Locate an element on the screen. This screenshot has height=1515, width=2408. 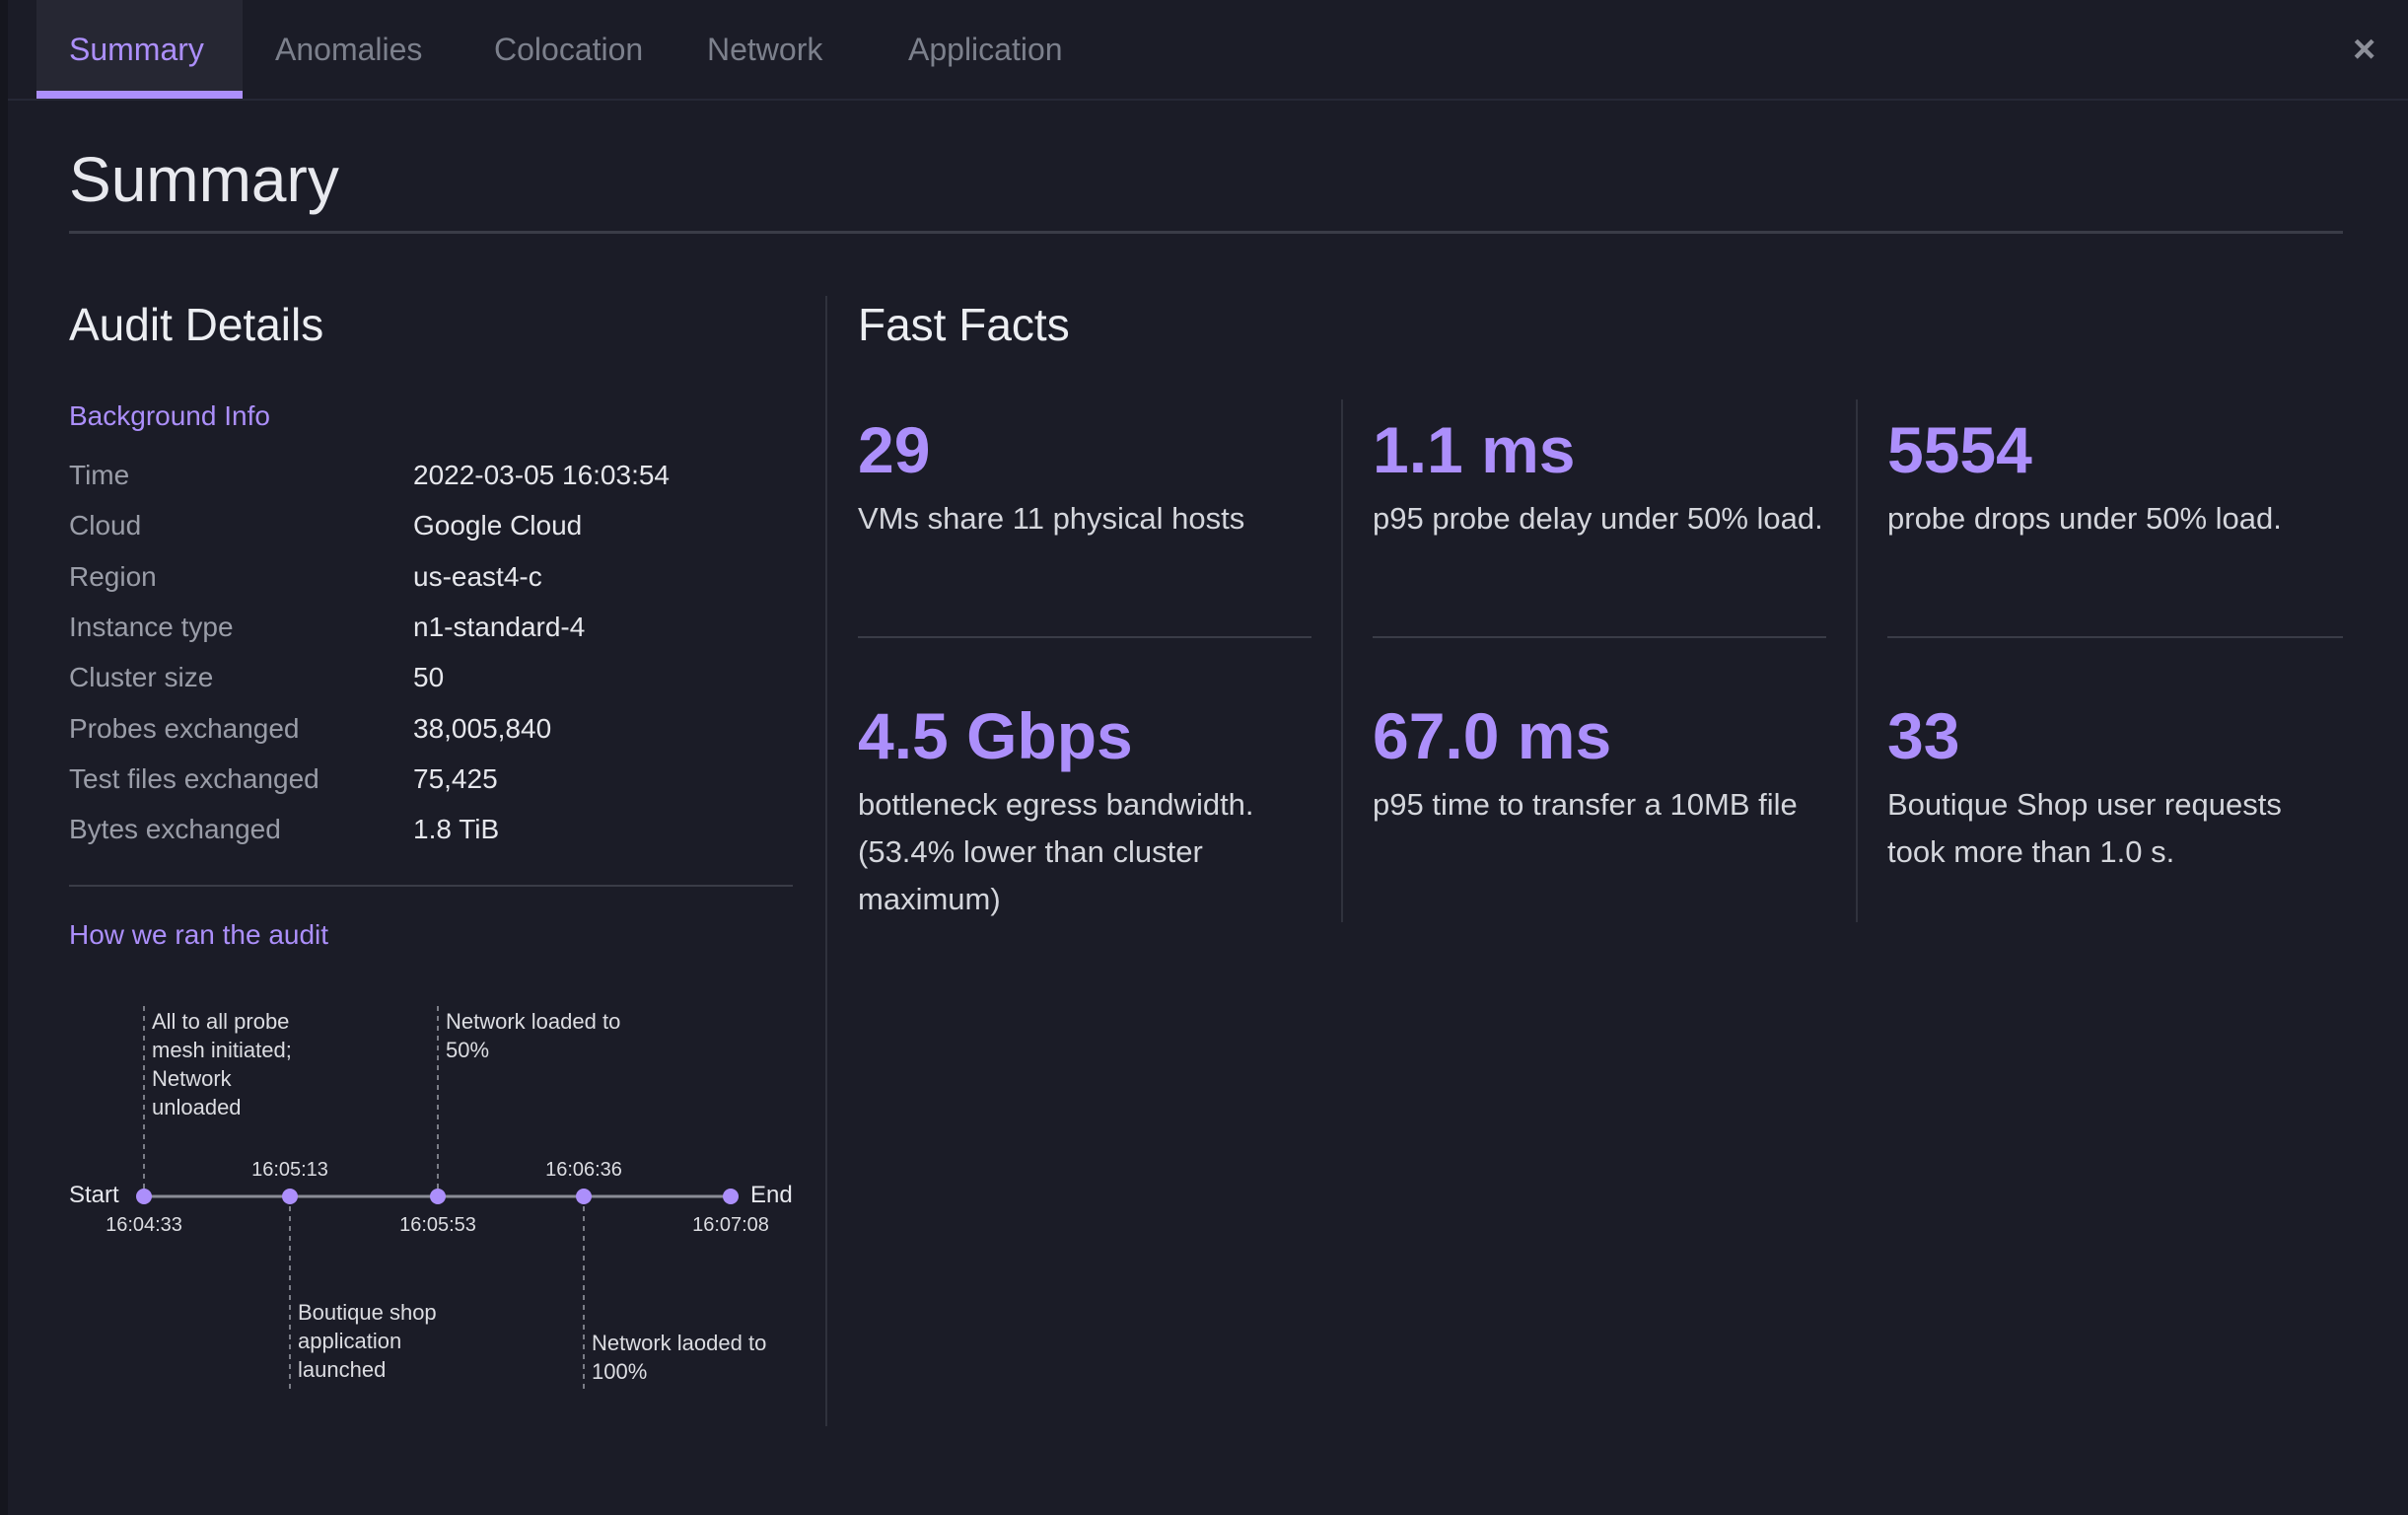
timeline-end-label: End is located at coordinates (771, 1195).